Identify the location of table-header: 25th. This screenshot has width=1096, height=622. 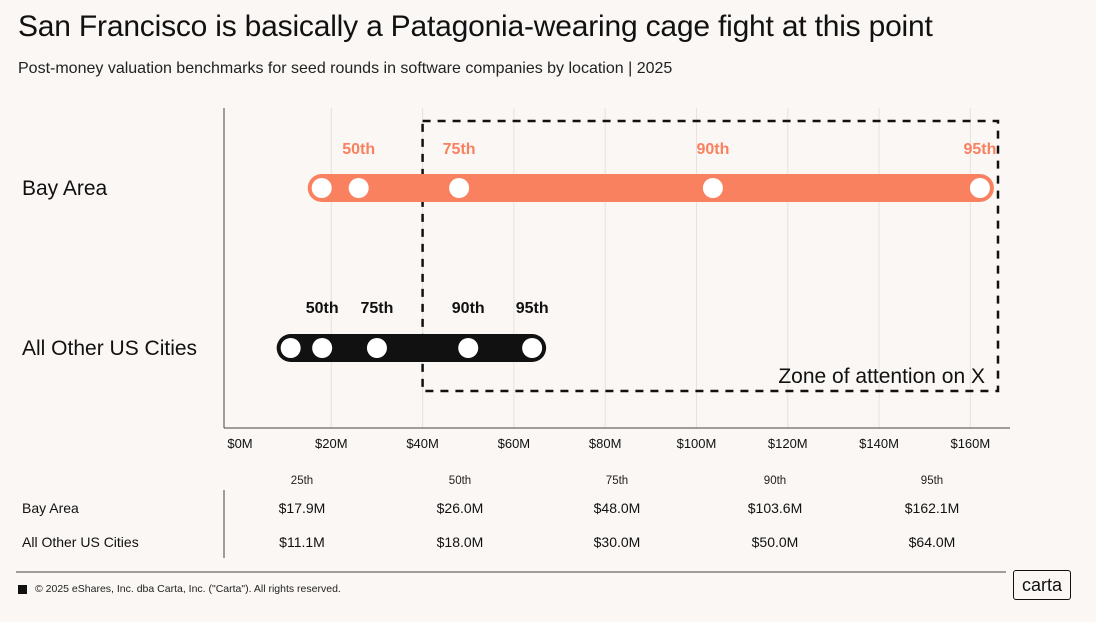
(302, 481).